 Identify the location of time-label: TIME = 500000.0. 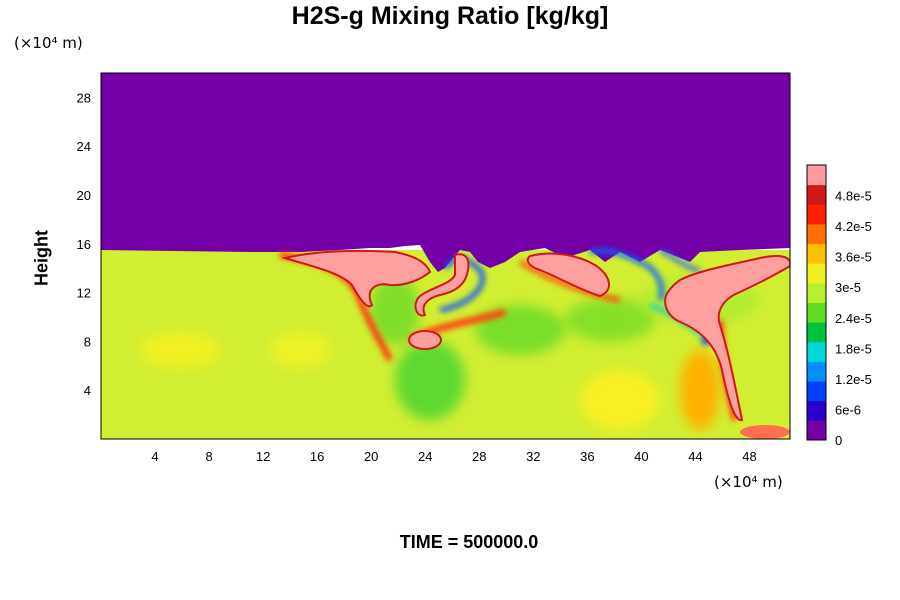
(469, 542).